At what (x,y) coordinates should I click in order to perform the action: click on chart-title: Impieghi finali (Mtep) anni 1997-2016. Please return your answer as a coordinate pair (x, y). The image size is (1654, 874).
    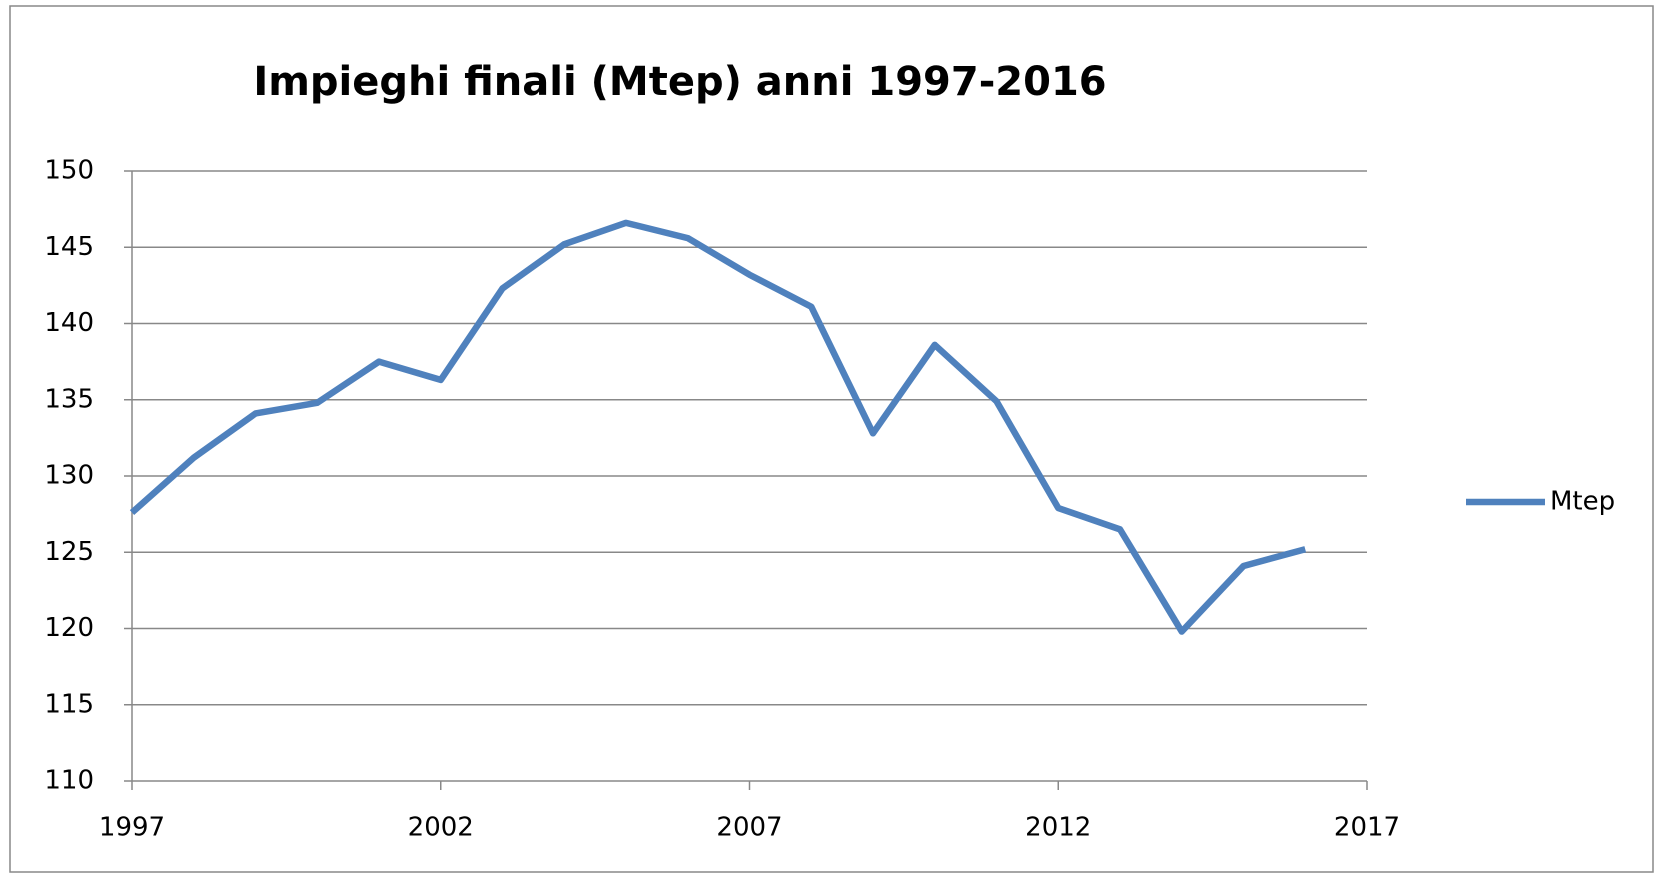
    Looking at the image, I should click on (679, 82).